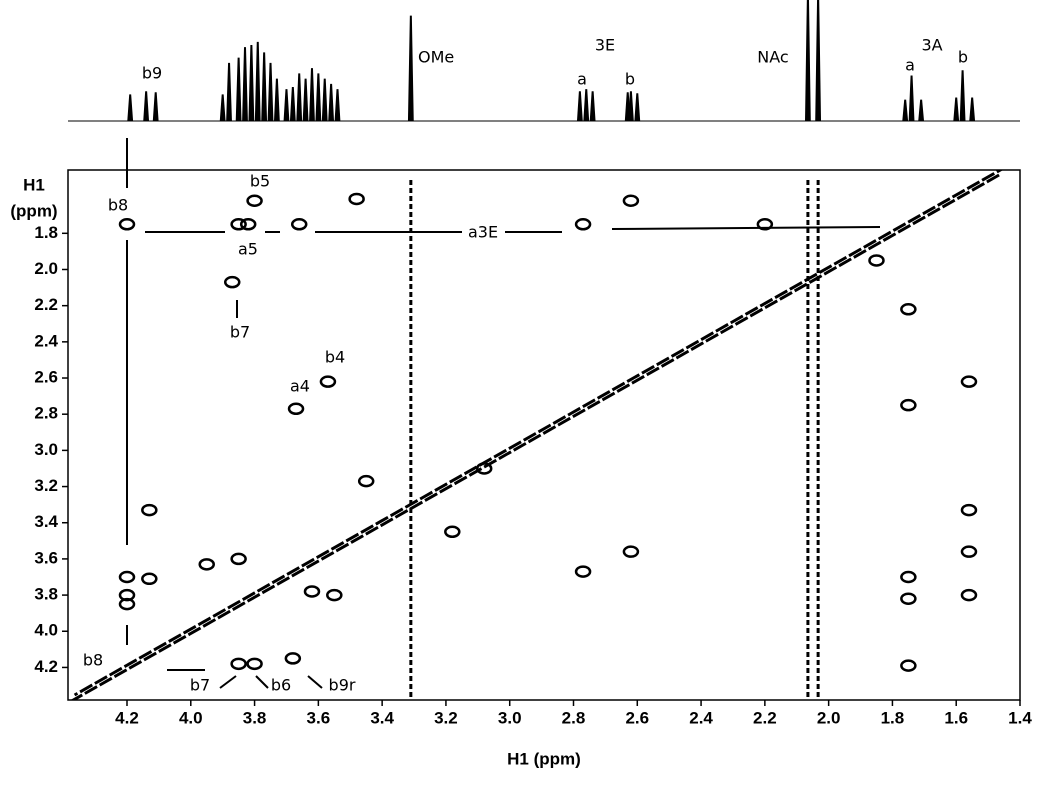 This screenshot has height=788, width=1050. I want to click on x-tick-label: 4.0, so click(191, 717).